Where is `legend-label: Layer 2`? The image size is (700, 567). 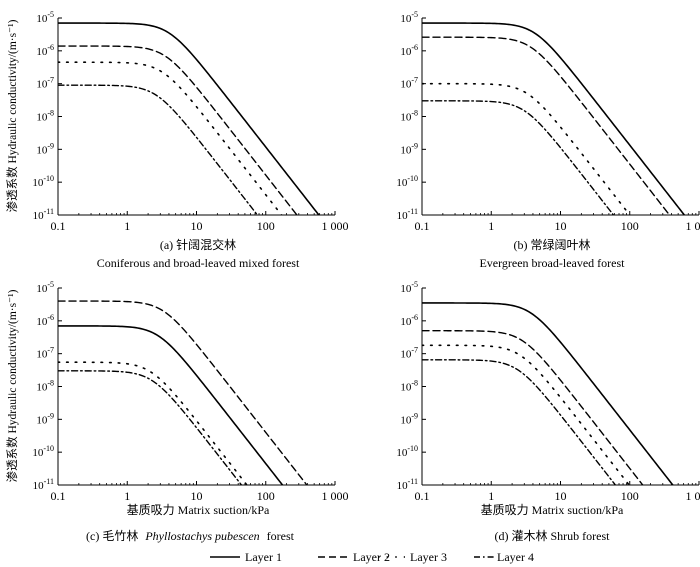 legend-label: Layer 2 is located at coordinates (371, 557).